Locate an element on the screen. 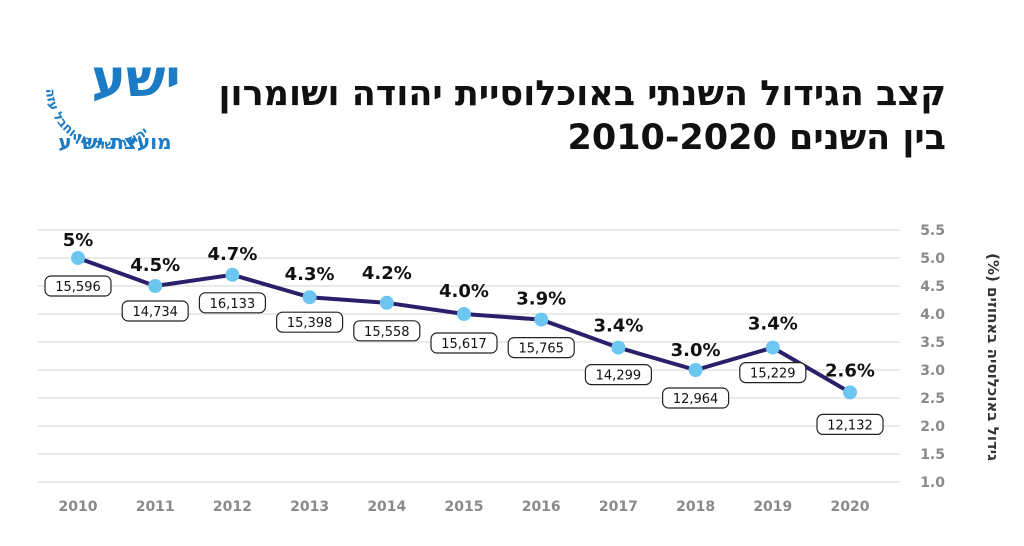 The image size is (1024, 546). count-label: 15,596 is located at coordinates (78, 287).